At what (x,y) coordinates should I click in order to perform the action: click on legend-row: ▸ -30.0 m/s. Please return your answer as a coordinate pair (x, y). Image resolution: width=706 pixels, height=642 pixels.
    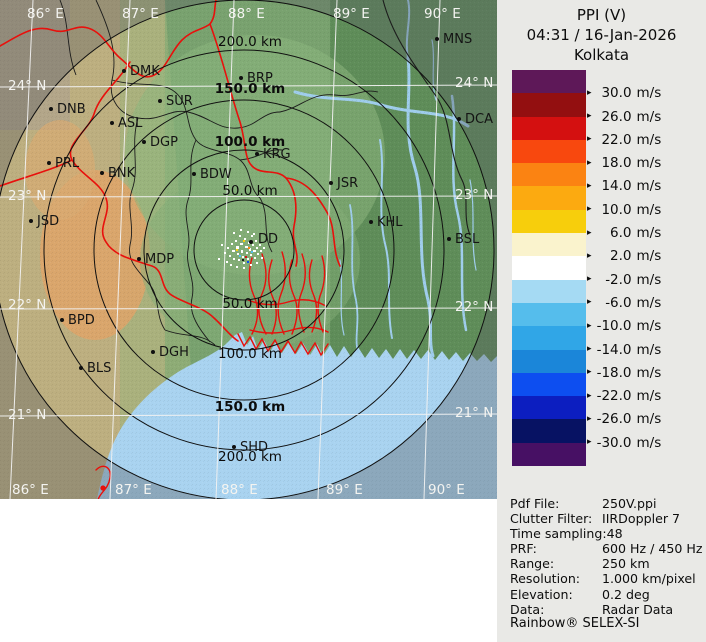
    Looking at the image, I should click on (646, 442).